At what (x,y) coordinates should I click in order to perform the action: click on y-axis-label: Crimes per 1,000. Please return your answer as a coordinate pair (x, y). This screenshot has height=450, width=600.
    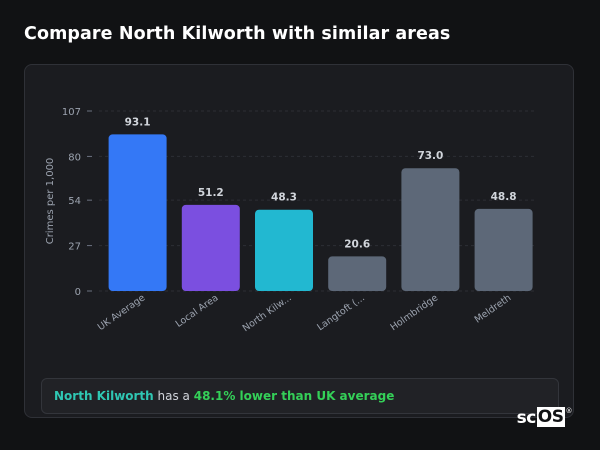
    Looking at the image, I should click on (50, 201).